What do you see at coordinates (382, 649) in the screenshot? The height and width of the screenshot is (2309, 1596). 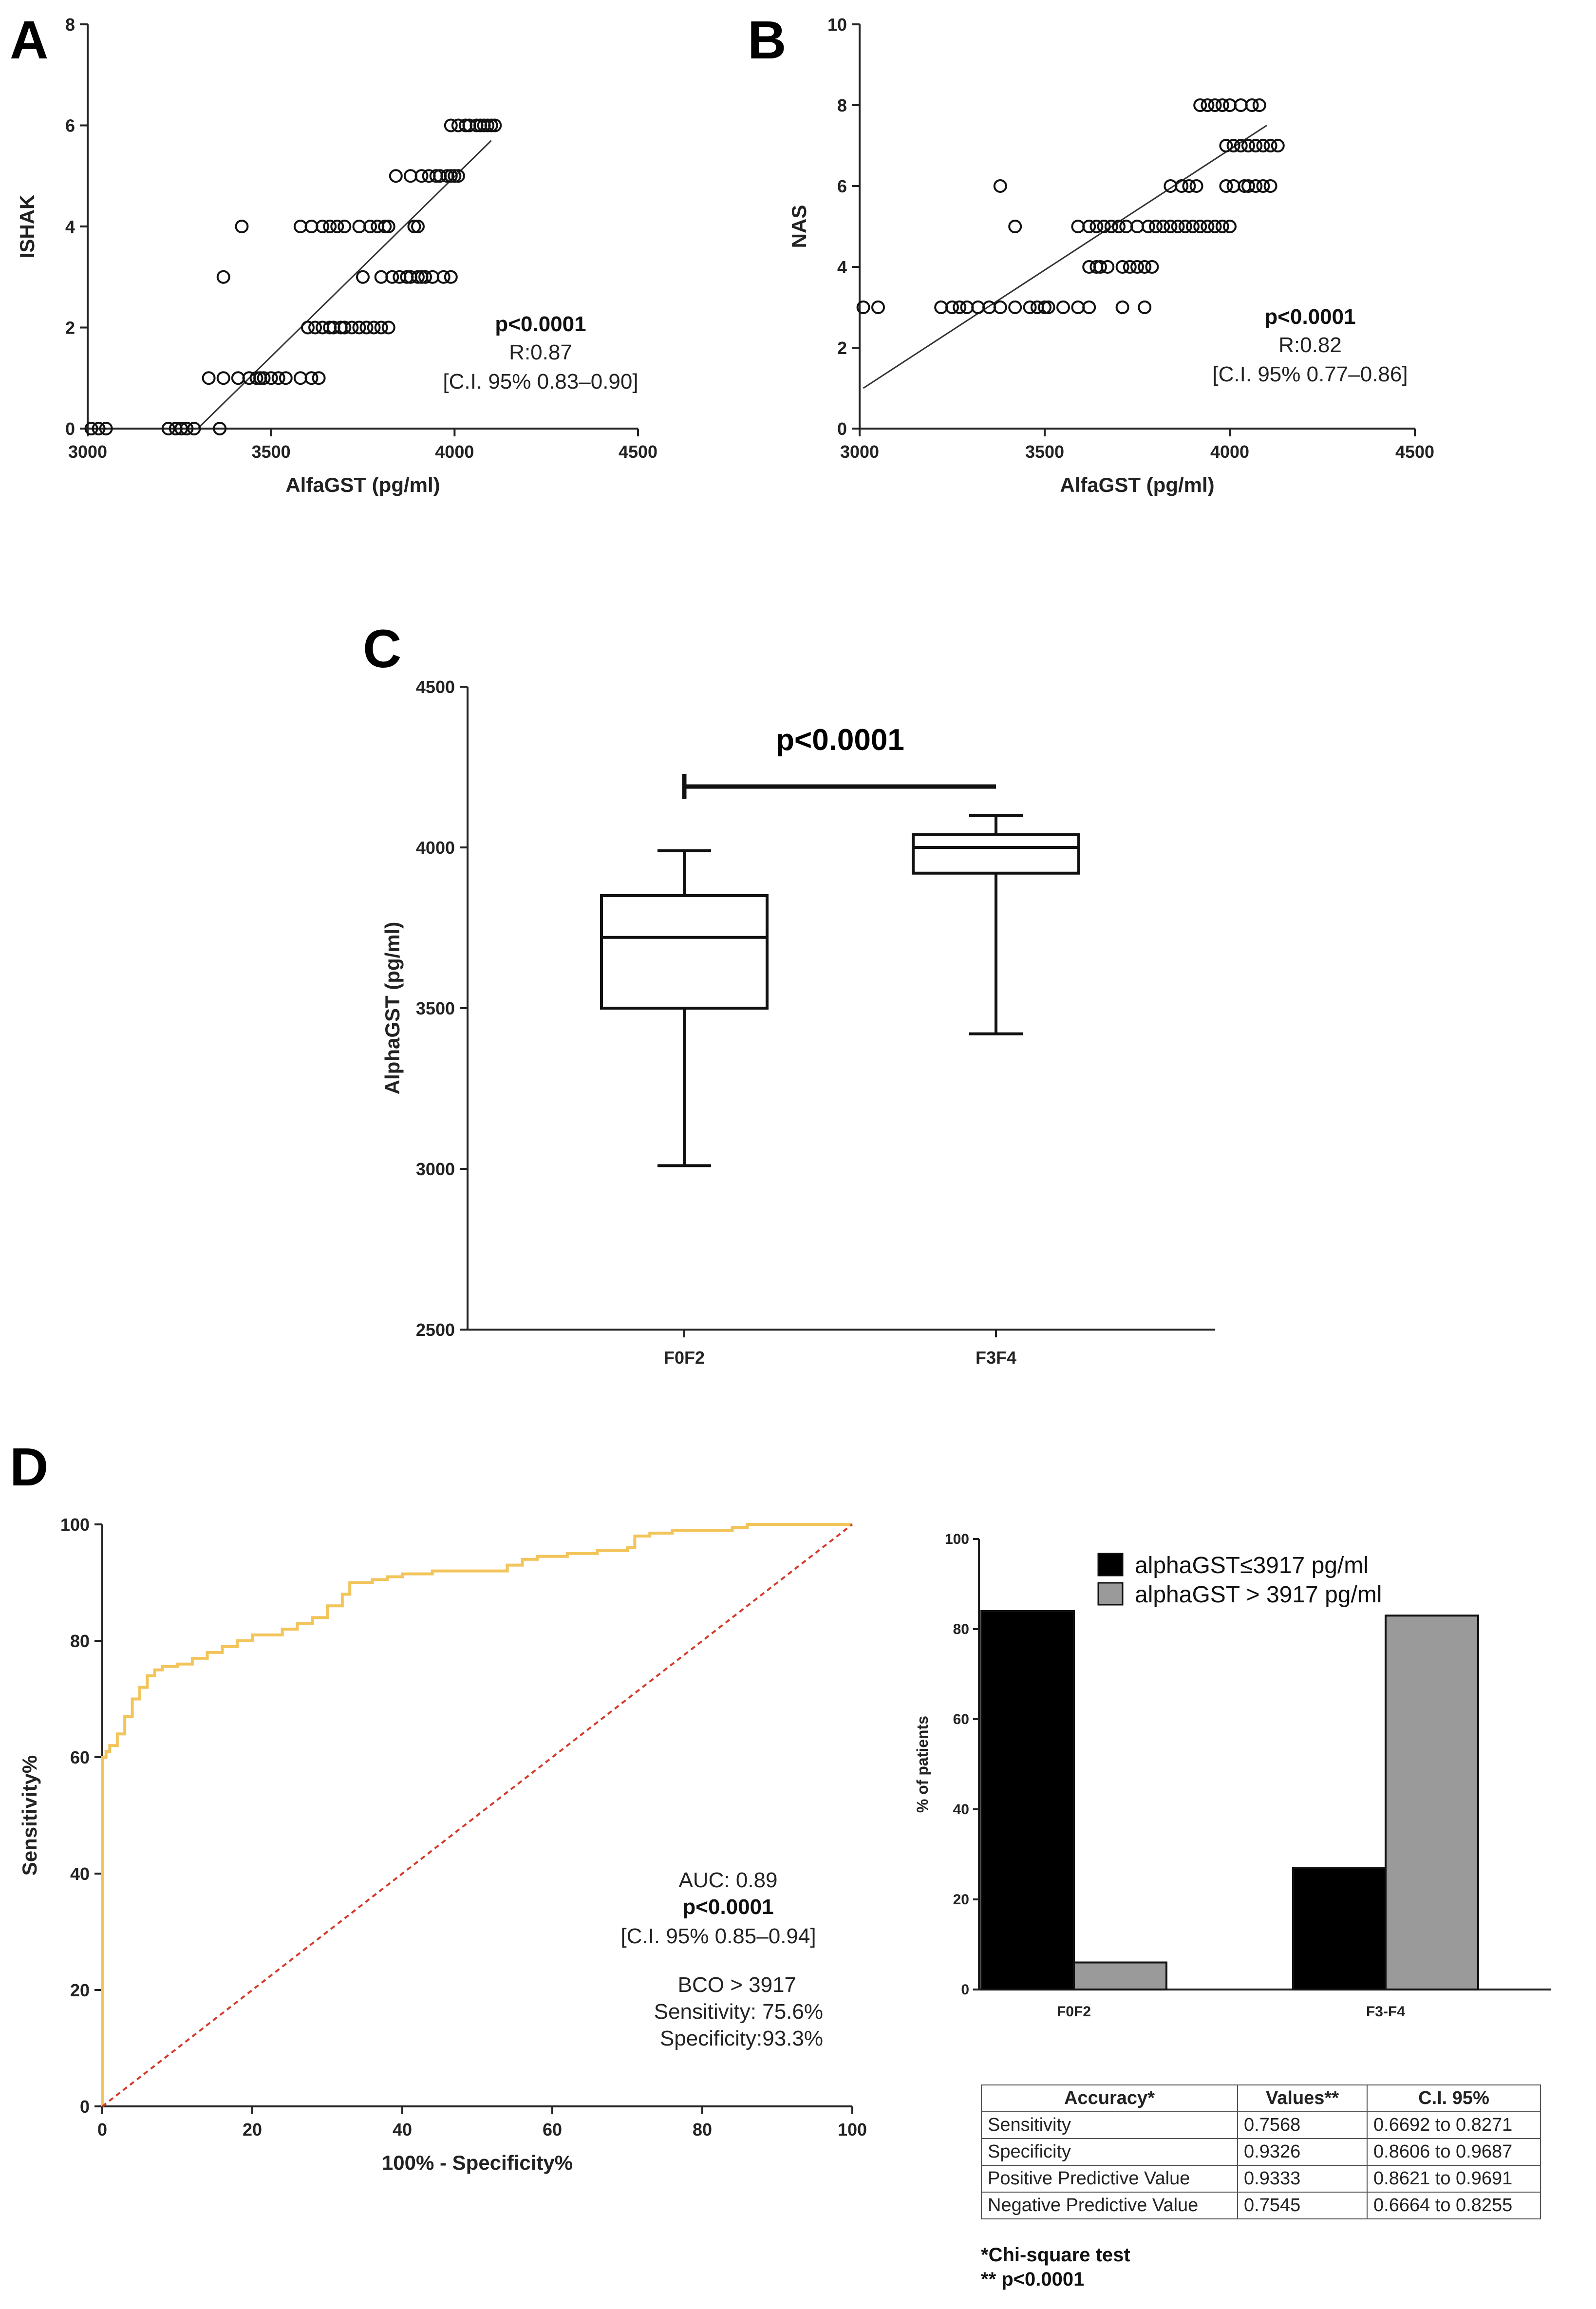 I see `panel-label-c: C` at bounding box center [382, 649].